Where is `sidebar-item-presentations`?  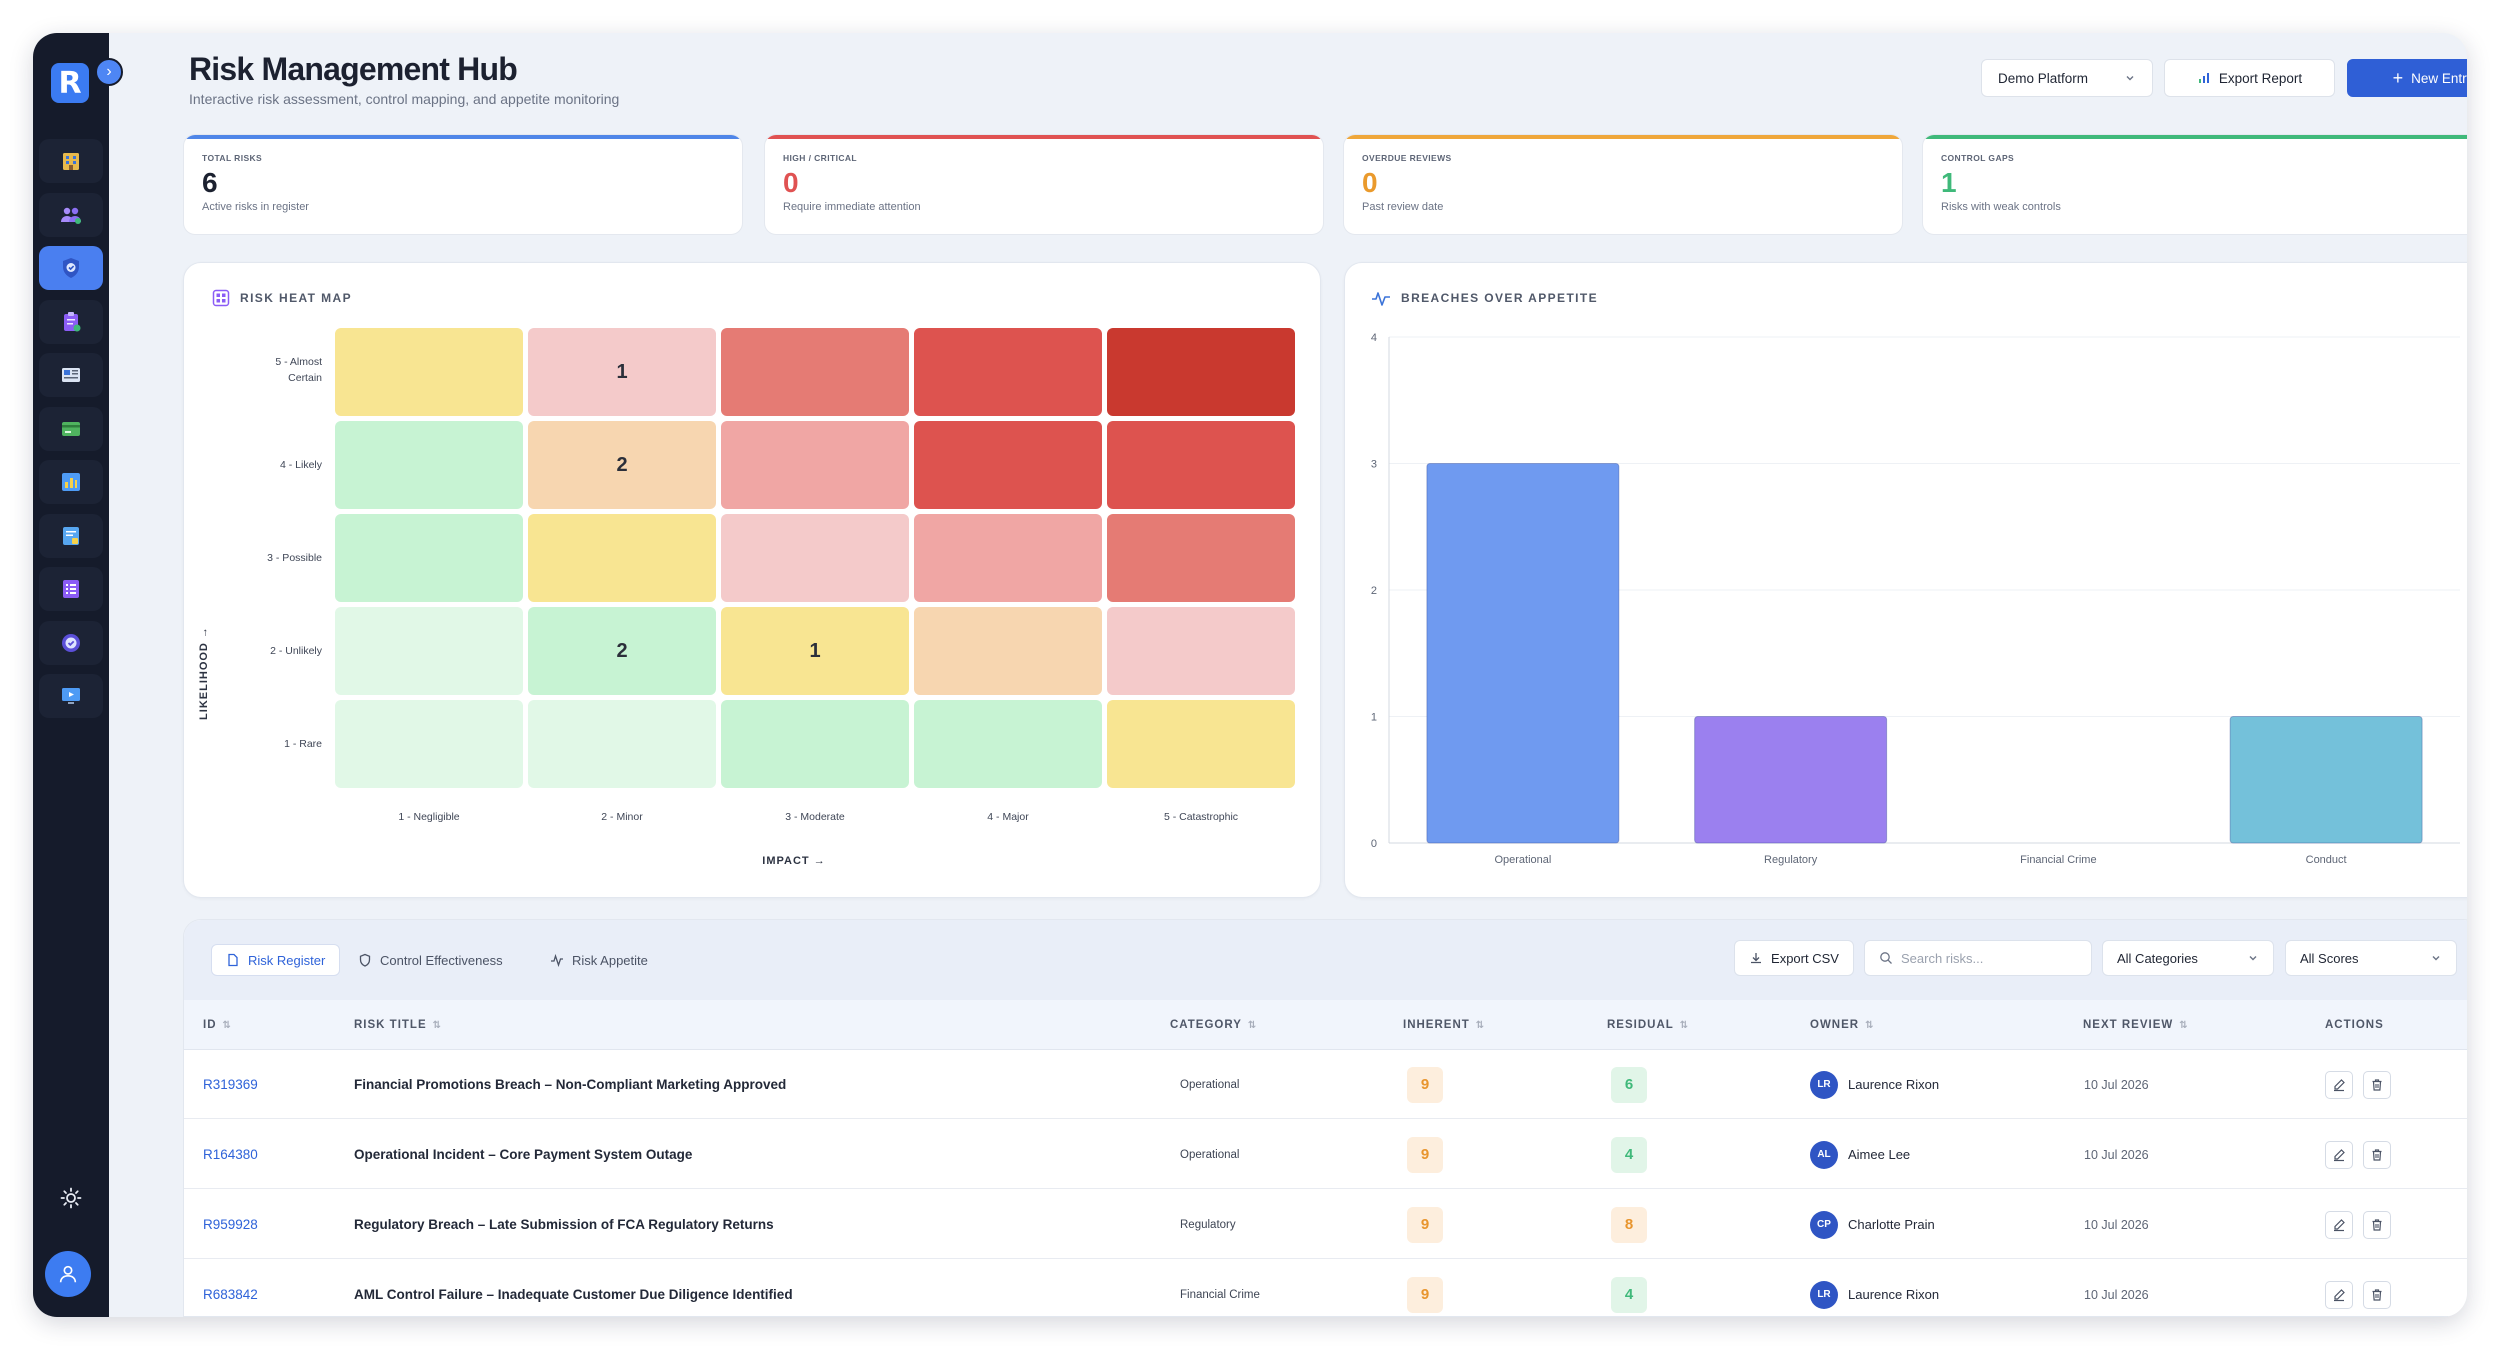 sidebar-item-presentations is located at coordinates (71, 696).